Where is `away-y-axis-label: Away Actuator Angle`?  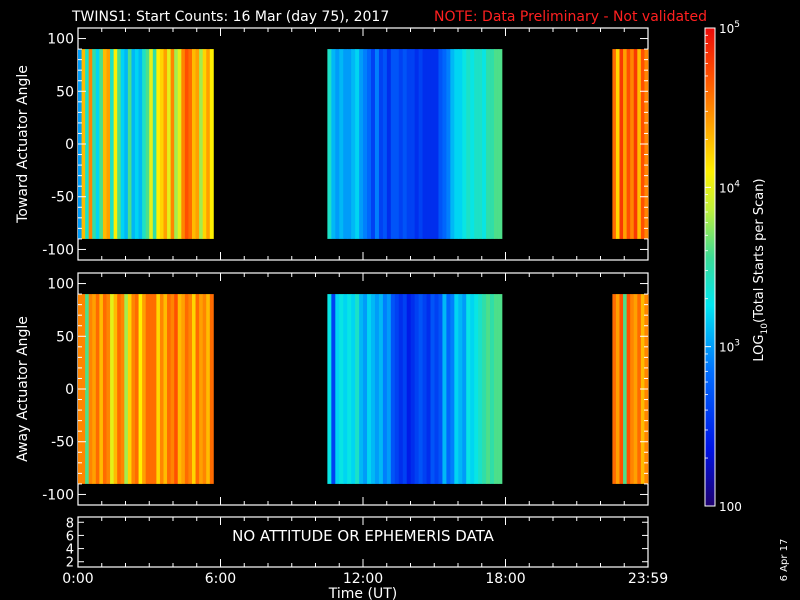
away-y-axis-label: Away Actuator Angle is located at coordinates (23, 389).